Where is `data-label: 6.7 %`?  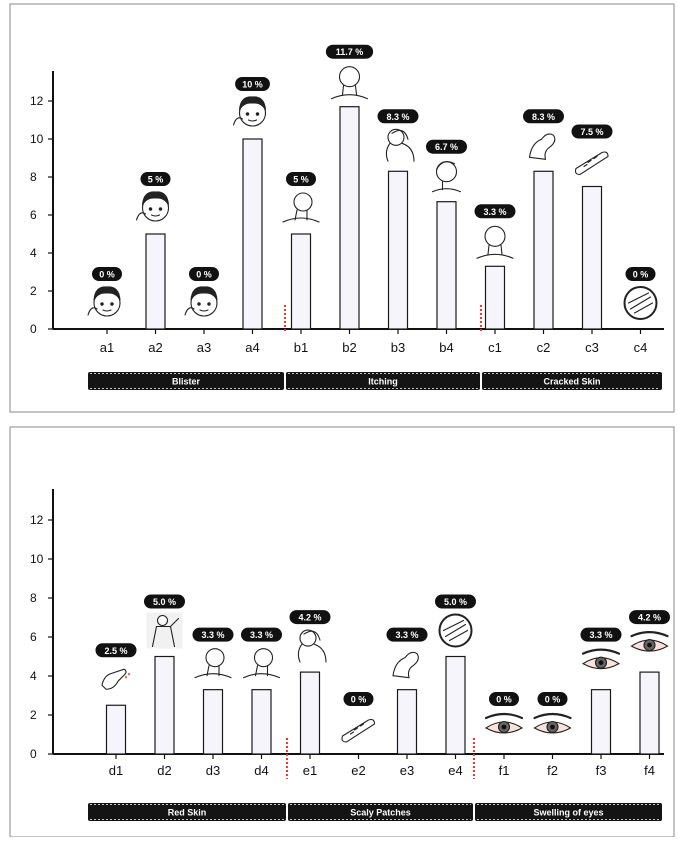 data-label: 6.7 % is located at coordinates (446, 147).